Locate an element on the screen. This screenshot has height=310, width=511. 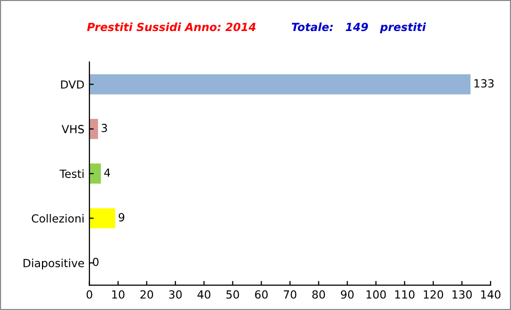
data-label: 133 is located at coordinates (484, 83).